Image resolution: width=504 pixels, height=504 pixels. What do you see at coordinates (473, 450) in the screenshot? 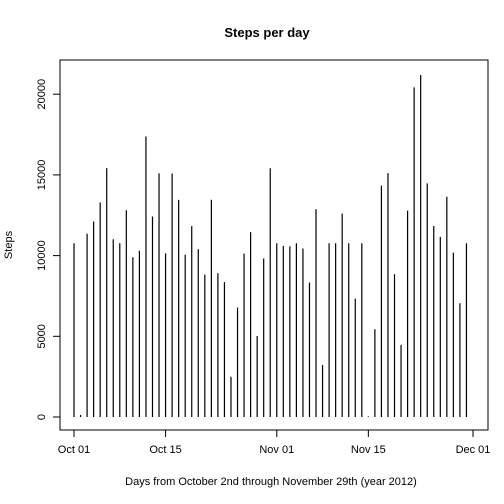
I see `x-tick-label: Dec 01` at bounding box center [473, 450].